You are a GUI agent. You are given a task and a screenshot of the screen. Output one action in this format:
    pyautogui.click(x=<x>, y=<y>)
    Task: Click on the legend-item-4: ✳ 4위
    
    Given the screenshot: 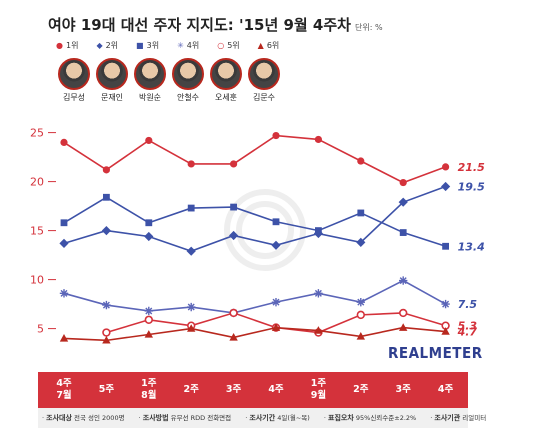 What is the action you would take?
    pyautogui.click(x=188, y=45)
    